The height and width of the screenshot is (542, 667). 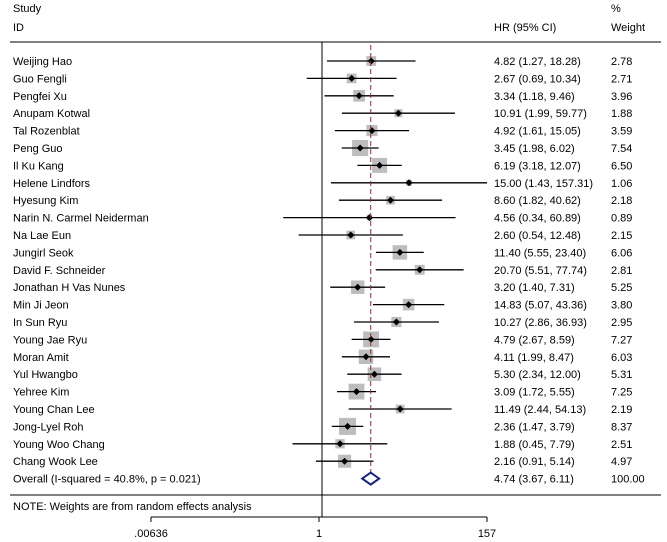 What do you see at coordinates (42, 62) in the screenshot?
I see `study-name: Weijing Hao` at bounding box center [42, 62].